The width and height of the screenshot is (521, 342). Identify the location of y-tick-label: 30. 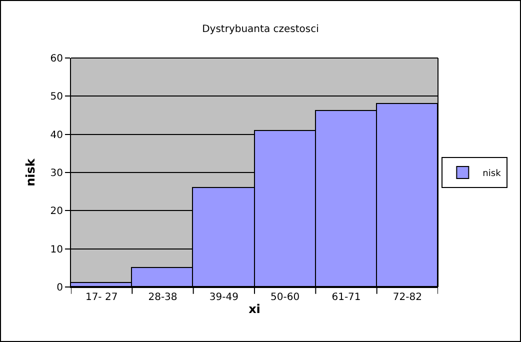
(56, 173).